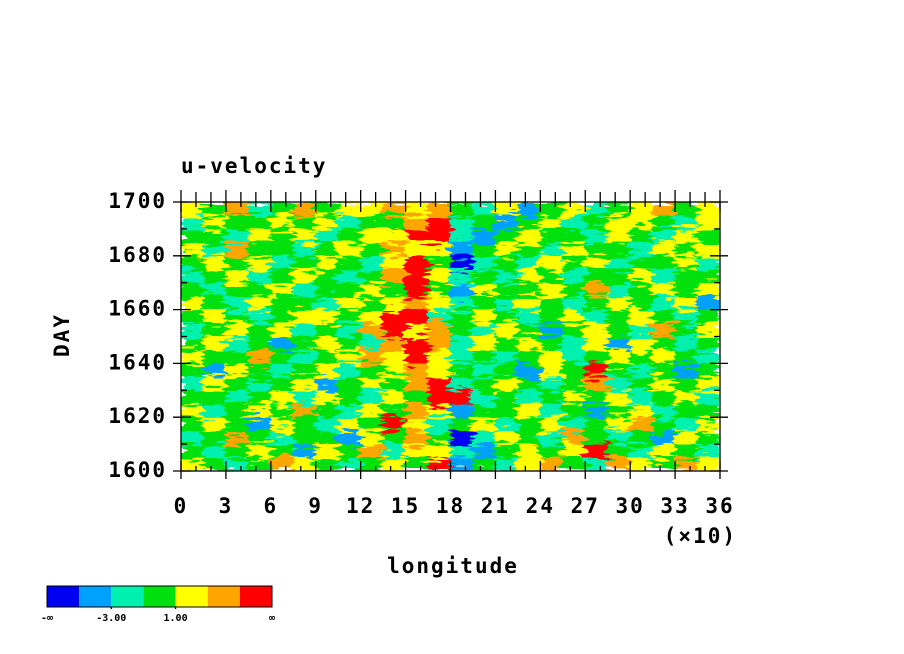  What do you see at coordinates (255, 596) in the screenshot?
I see `colorbar-swatch` at bounding box center [255, 596].